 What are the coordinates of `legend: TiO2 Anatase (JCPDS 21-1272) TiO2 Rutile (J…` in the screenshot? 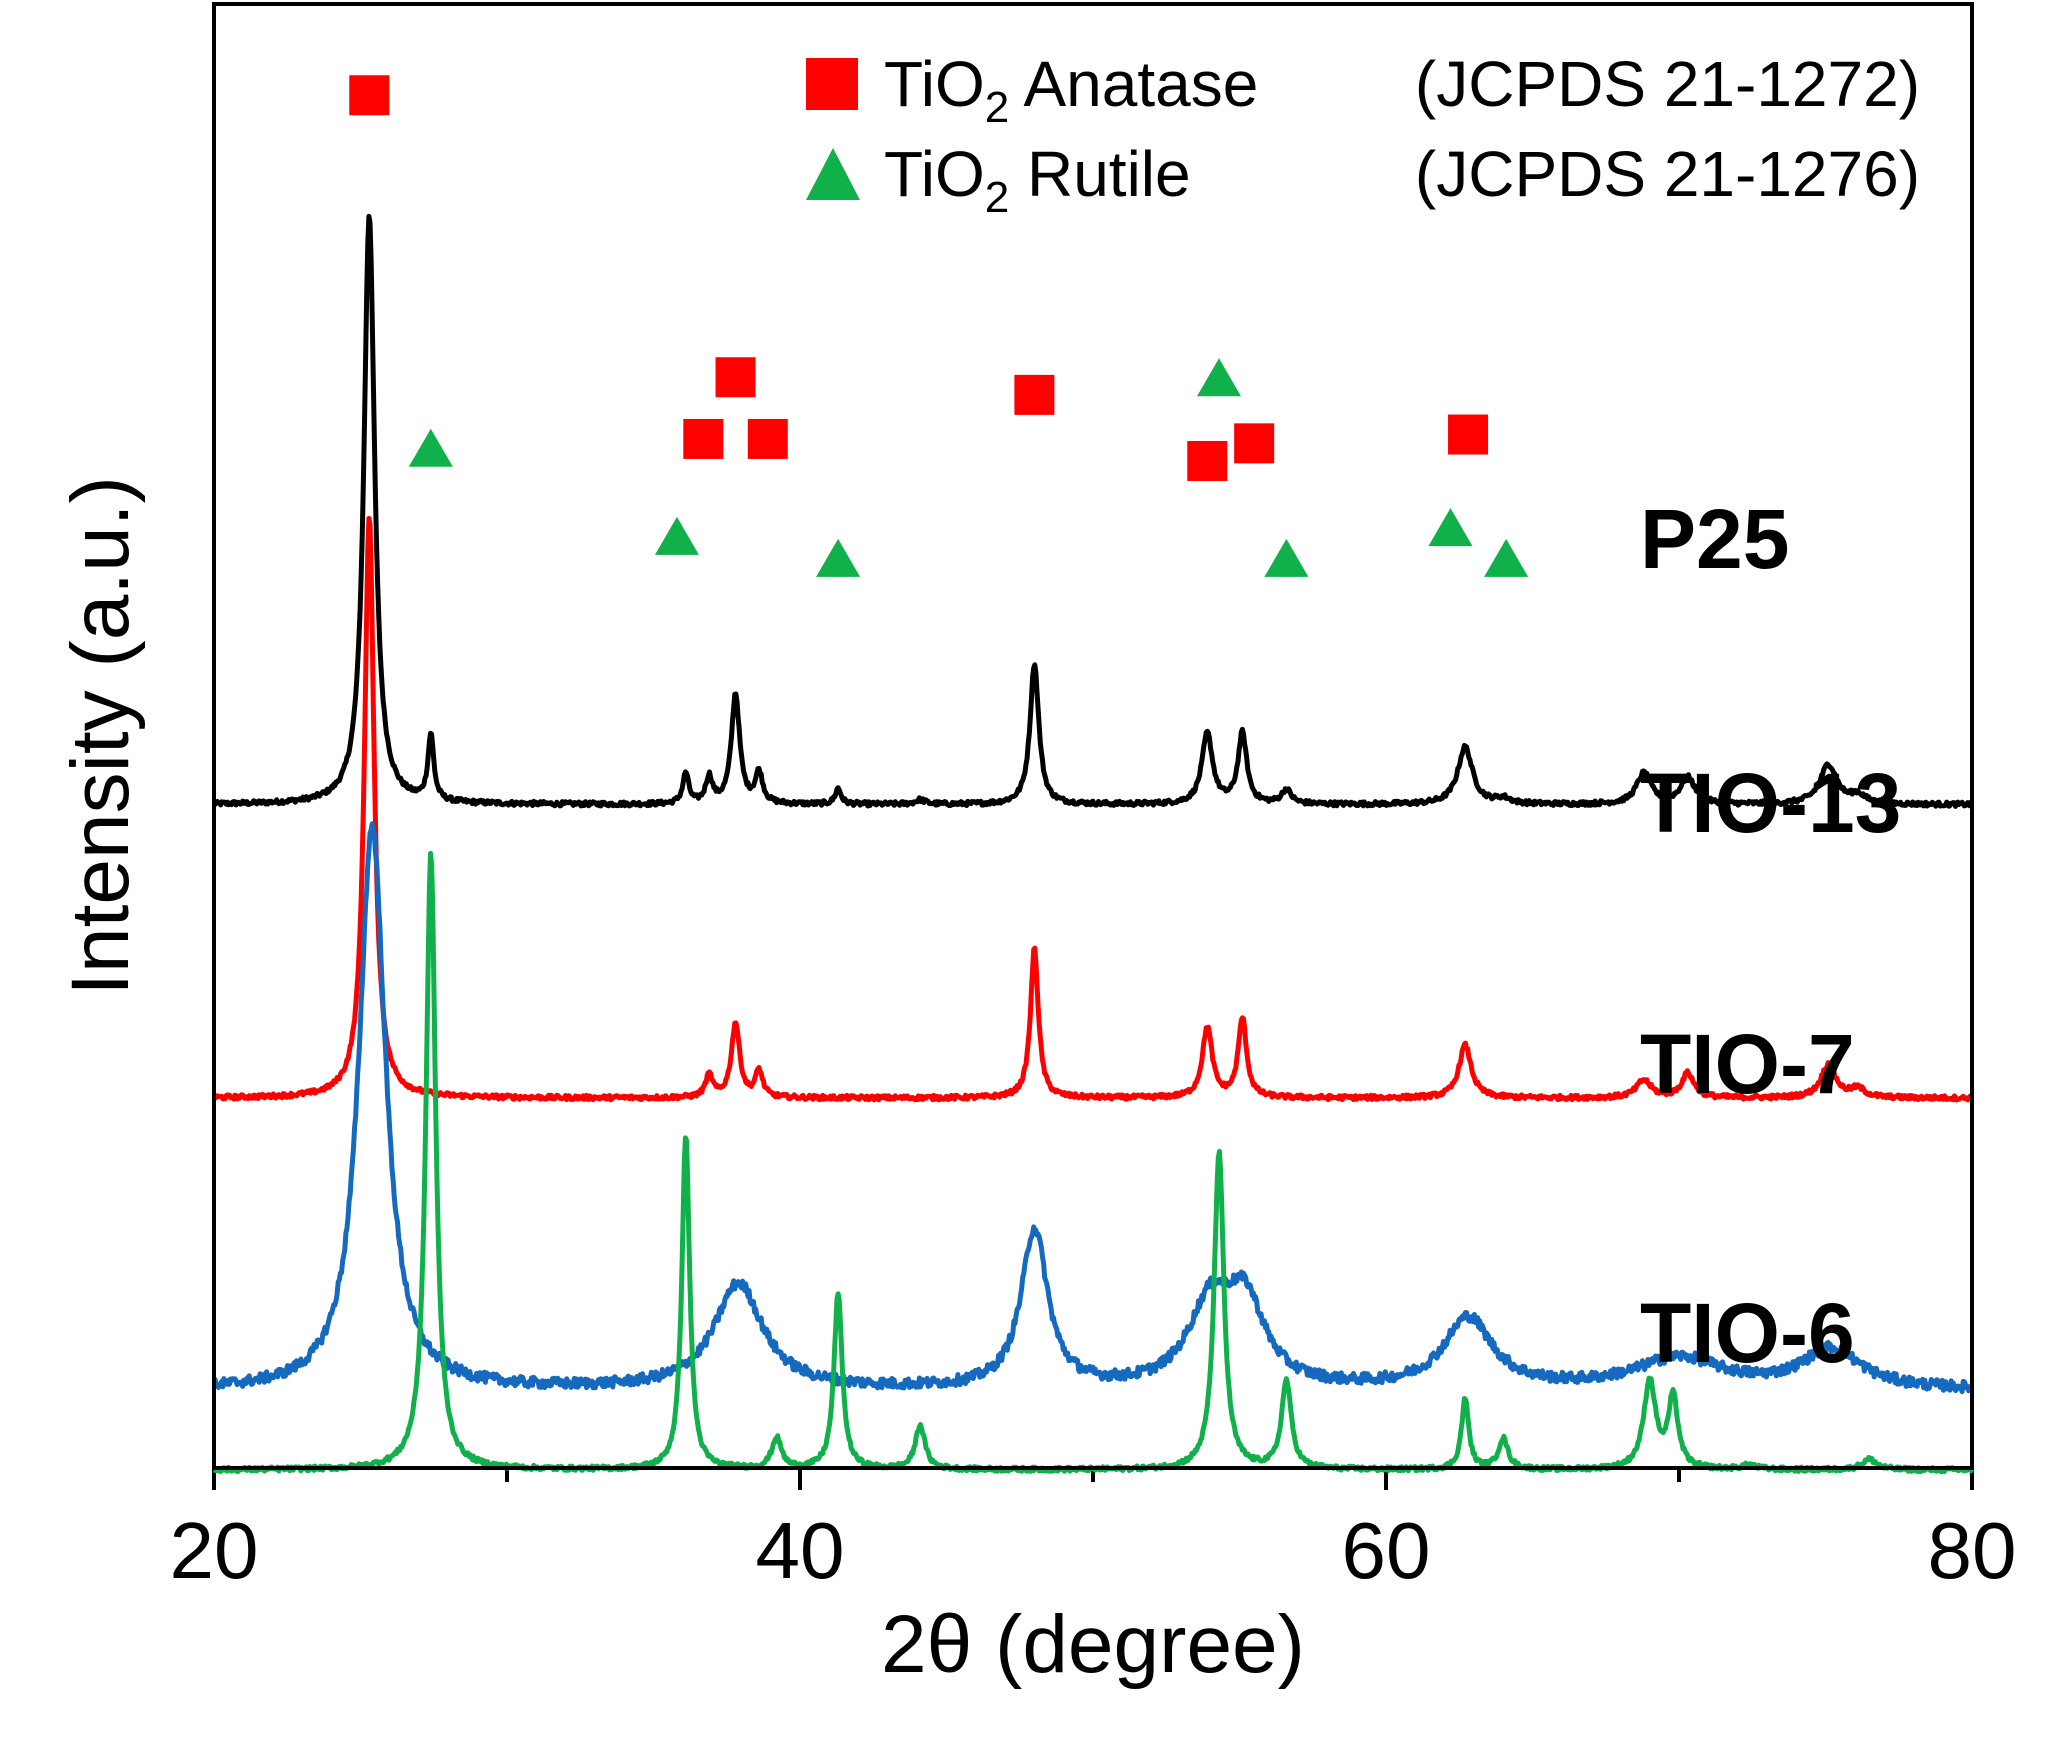 It's located at (1363, 135).